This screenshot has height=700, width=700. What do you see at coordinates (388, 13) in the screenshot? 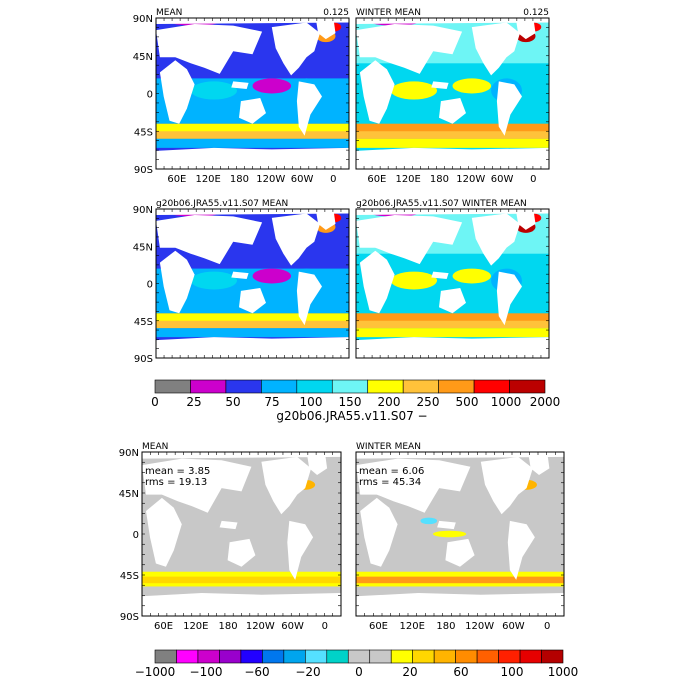
I see `panel-title: WINTER MEAN` at bounding box center [388, 13].